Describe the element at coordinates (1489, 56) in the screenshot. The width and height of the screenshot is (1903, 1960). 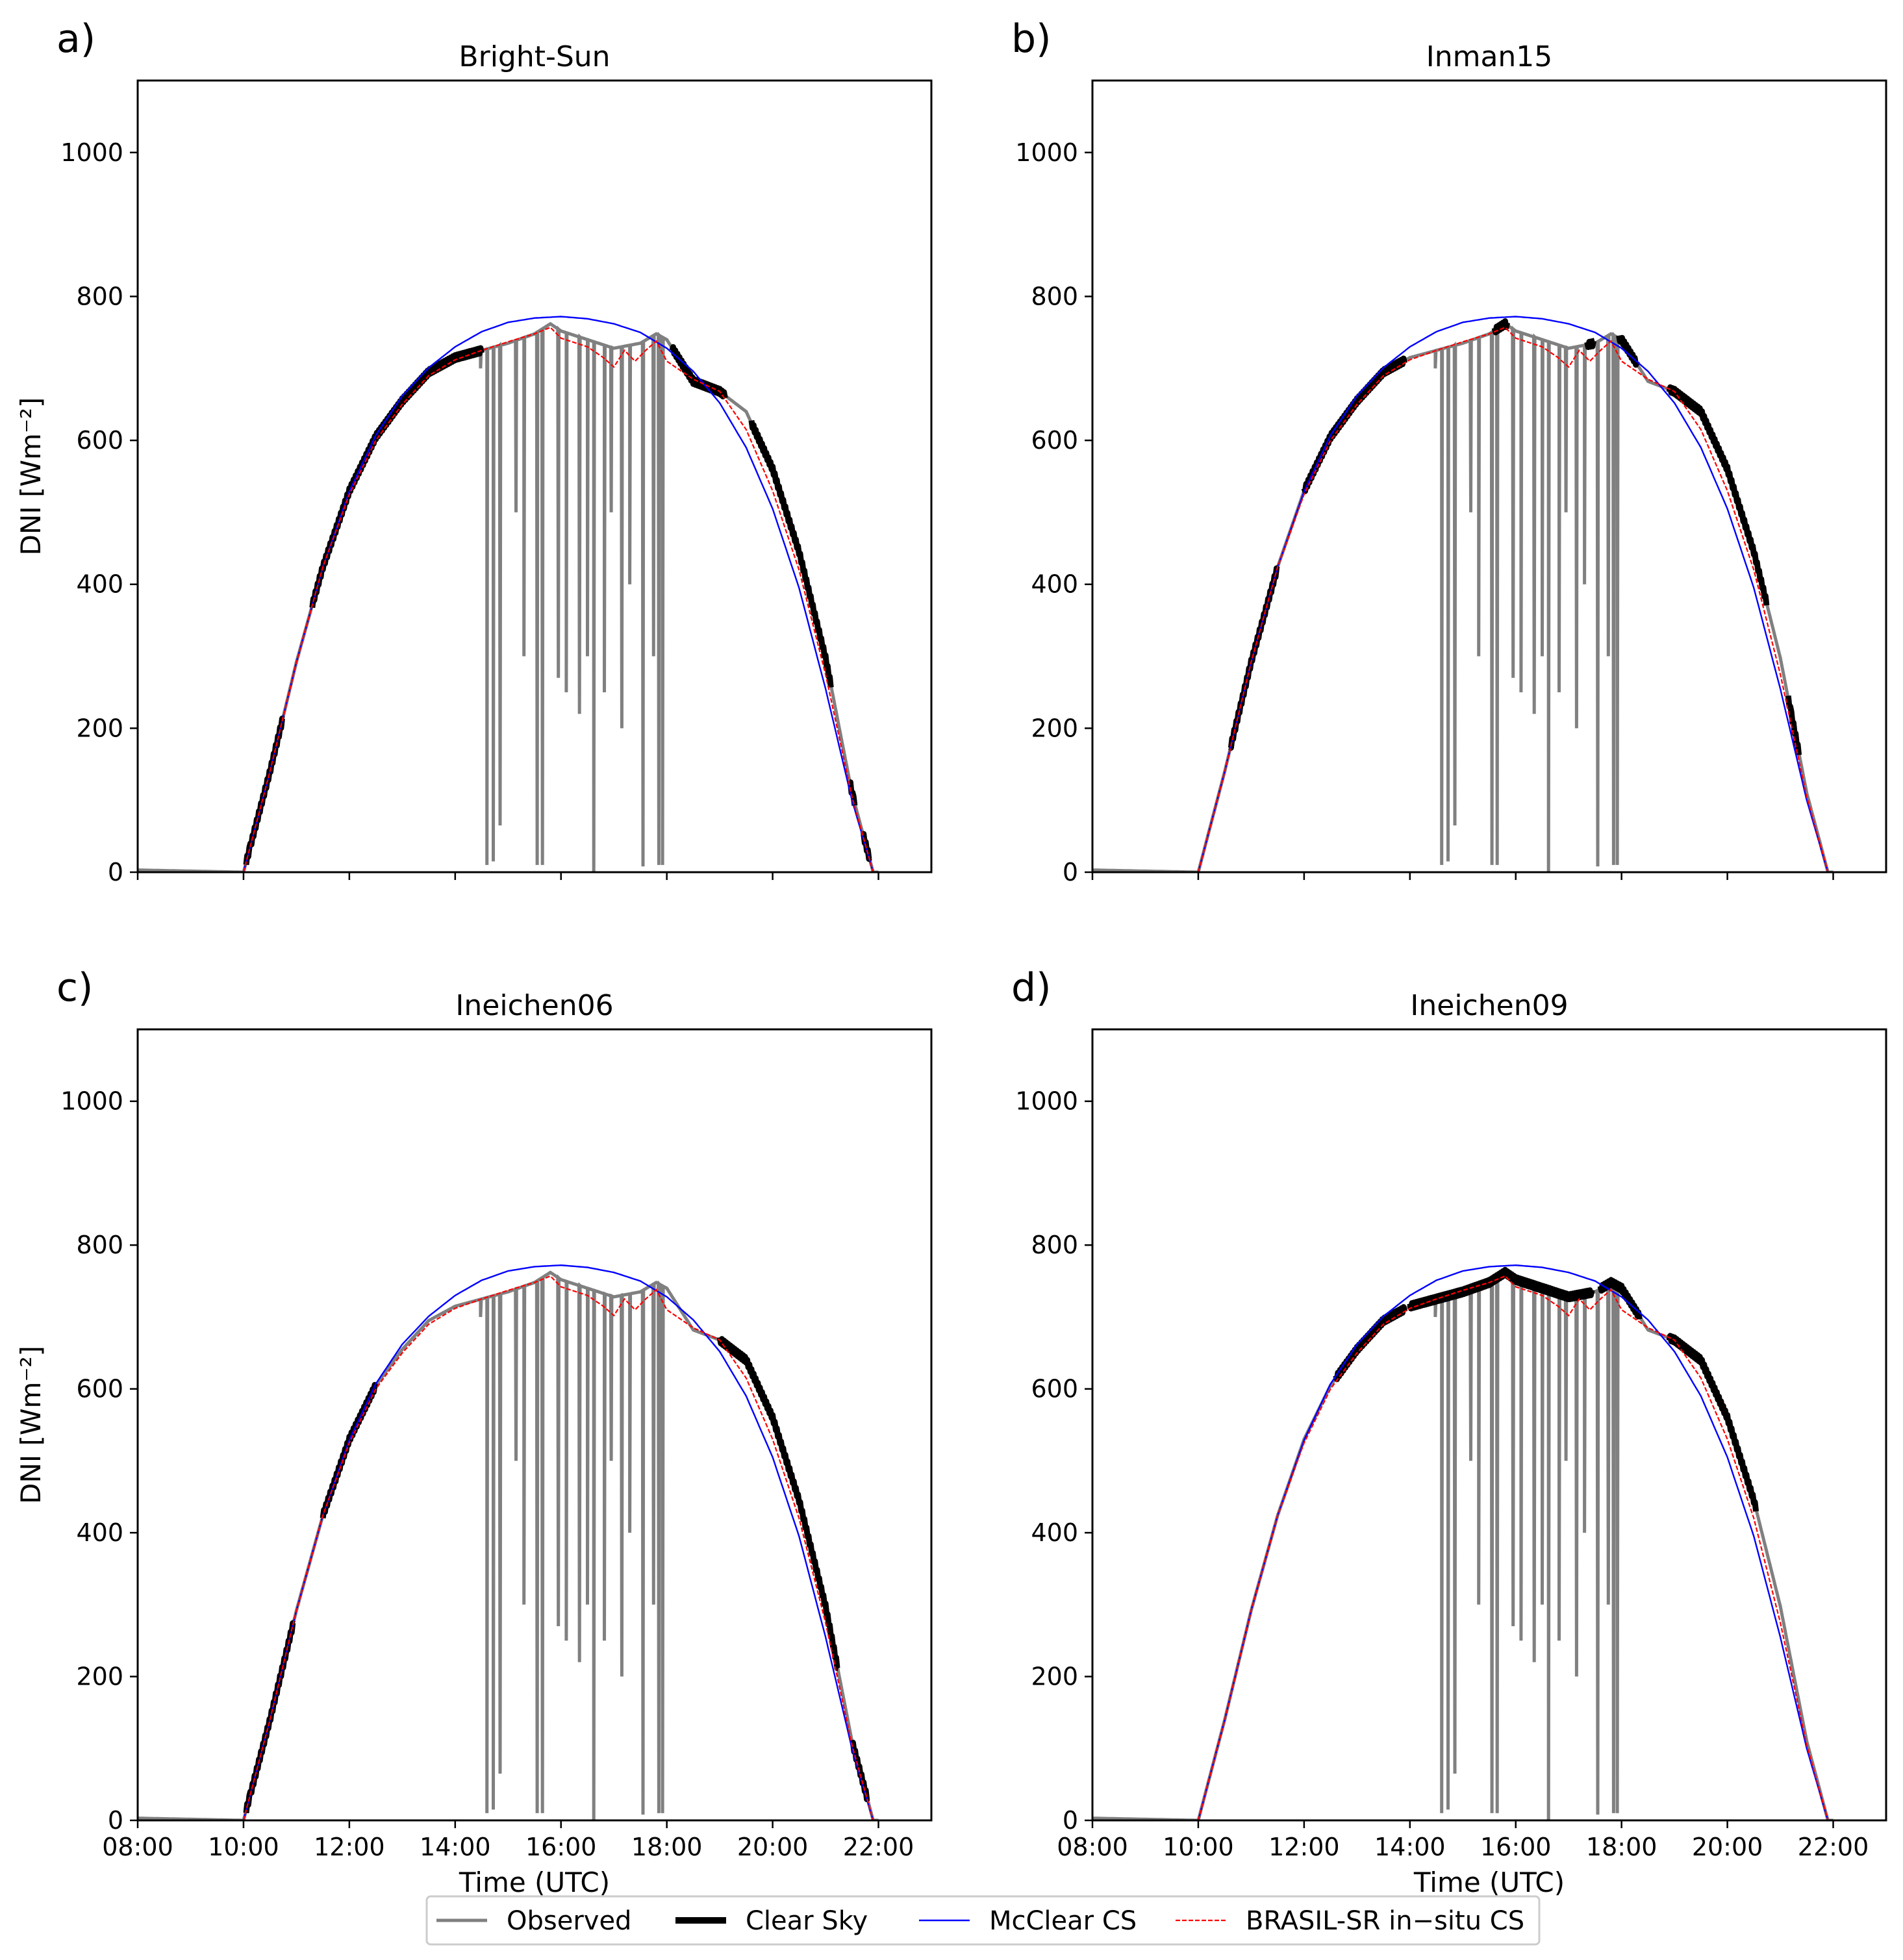
I see `panel-title: Inman15` at that location.